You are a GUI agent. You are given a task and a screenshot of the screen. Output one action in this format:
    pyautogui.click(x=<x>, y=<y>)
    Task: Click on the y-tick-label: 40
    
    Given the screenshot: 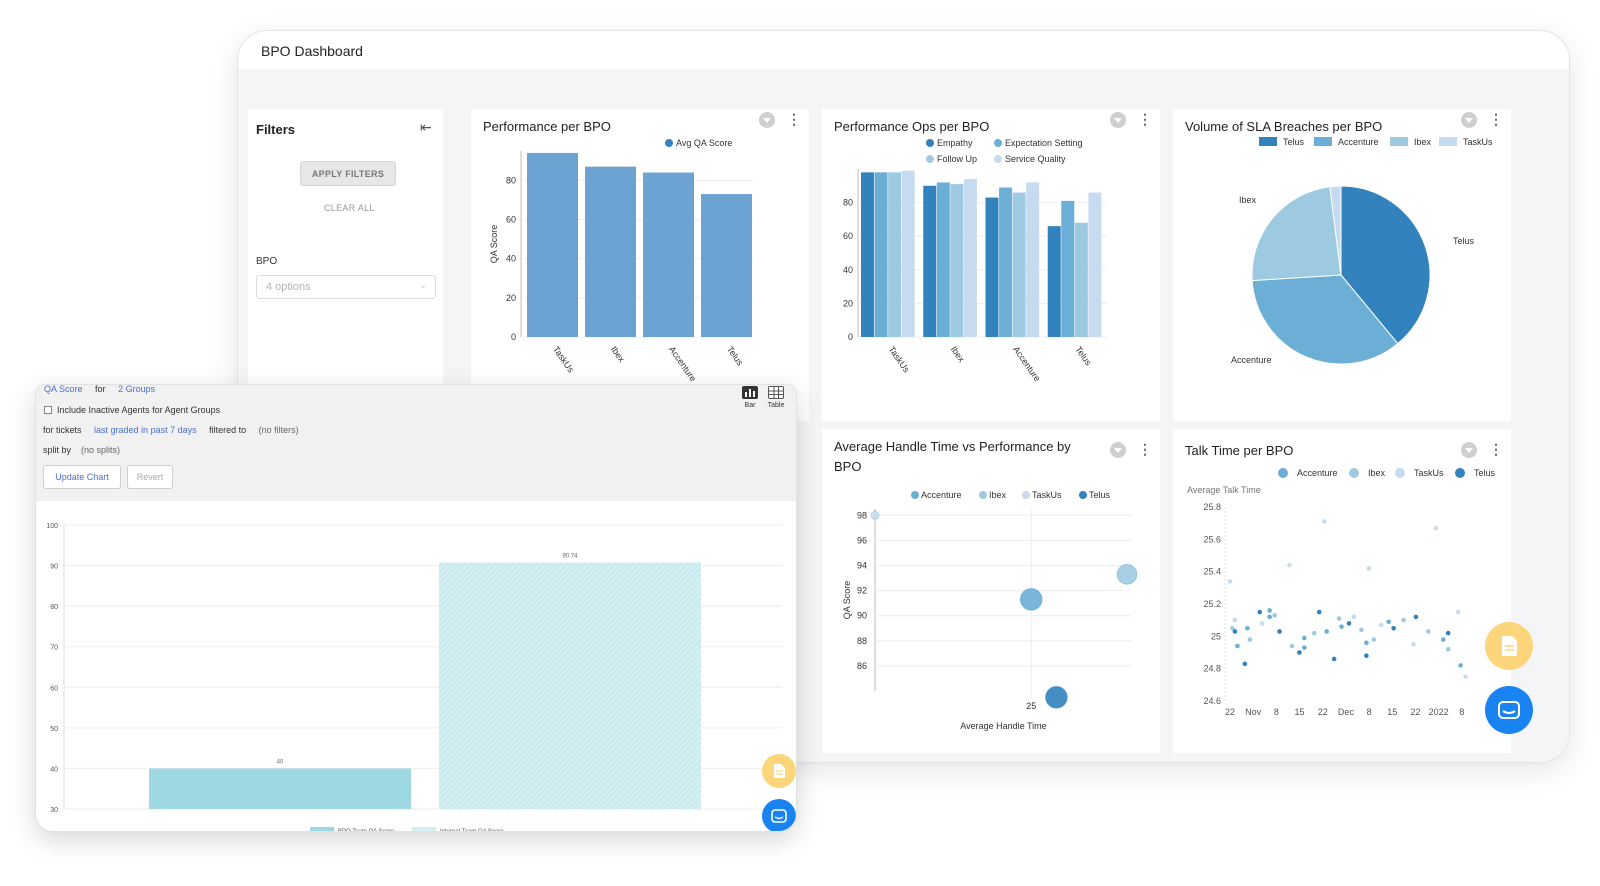 What is the action you would take?
    pyautogui.click(x=848, y=270)
    